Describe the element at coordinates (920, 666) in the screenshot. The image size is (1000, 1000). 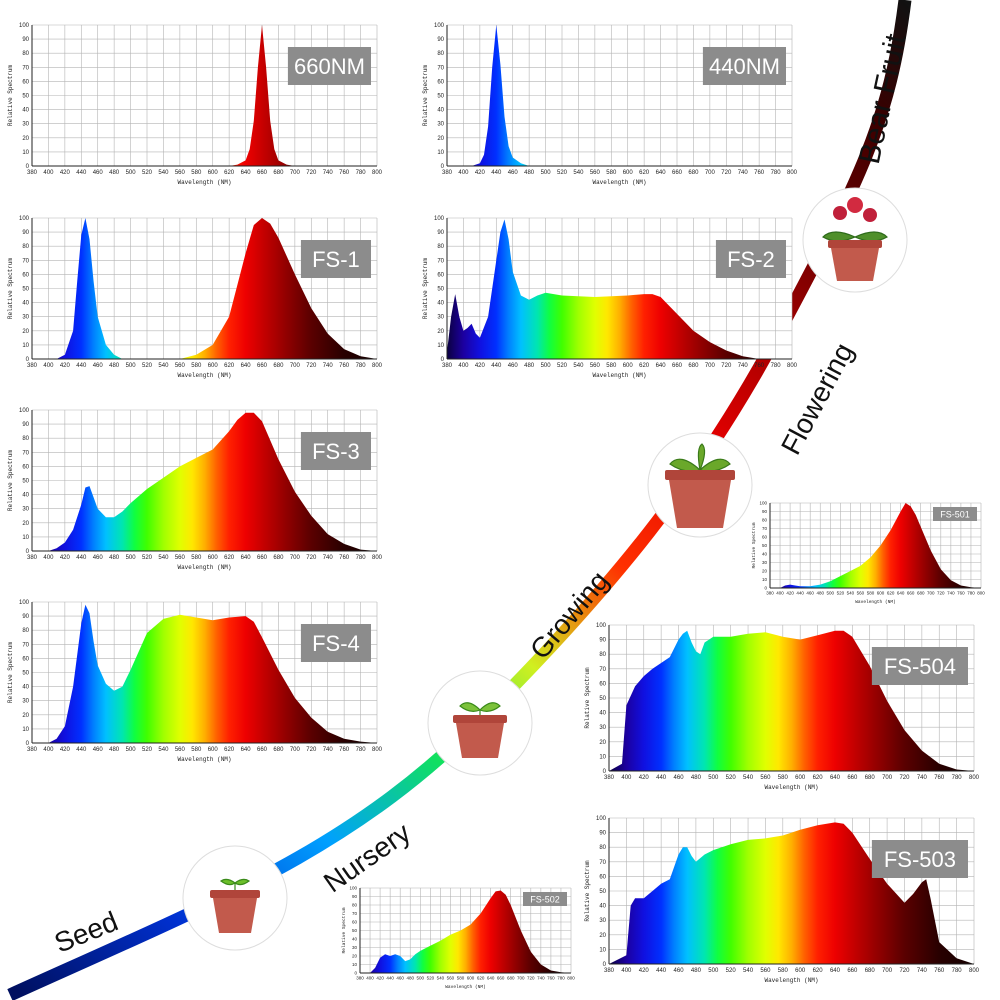
I see `chart-label: FS-504` at that location.